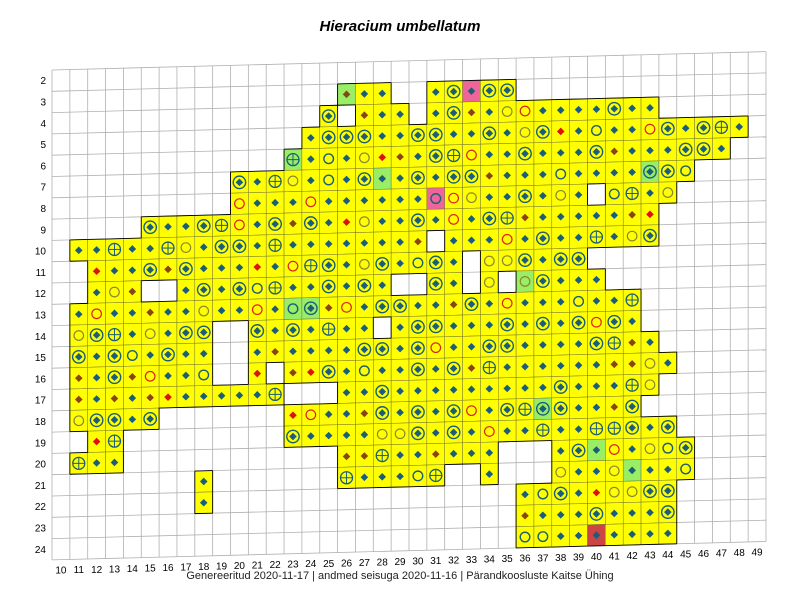 The image size is (800, 600). Describe the element at coordinates (41, 443) in the screenshot. I see `row-label: 19` at that location.